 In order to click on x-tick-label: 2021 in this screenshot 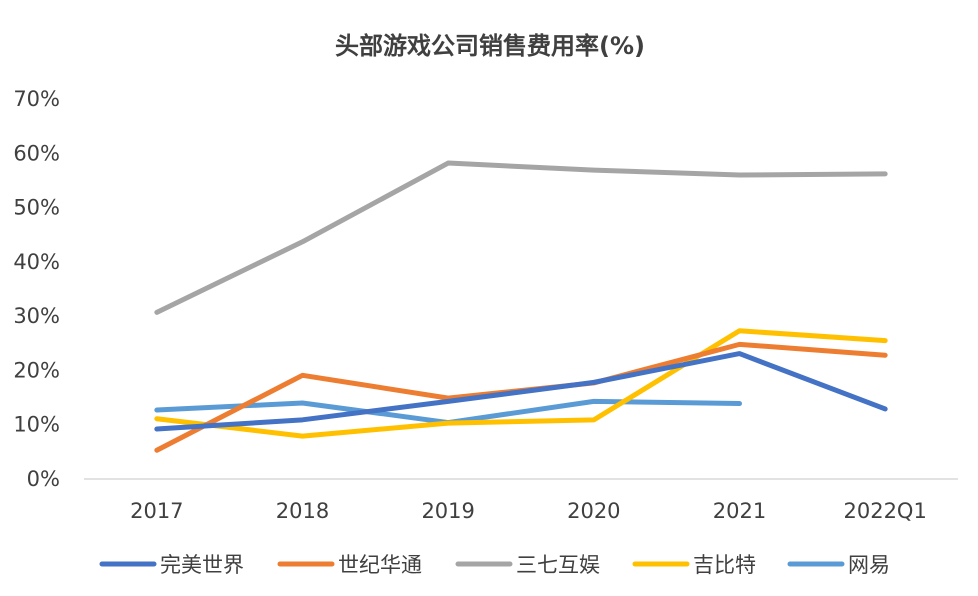, I will do `click(739, 511)`.